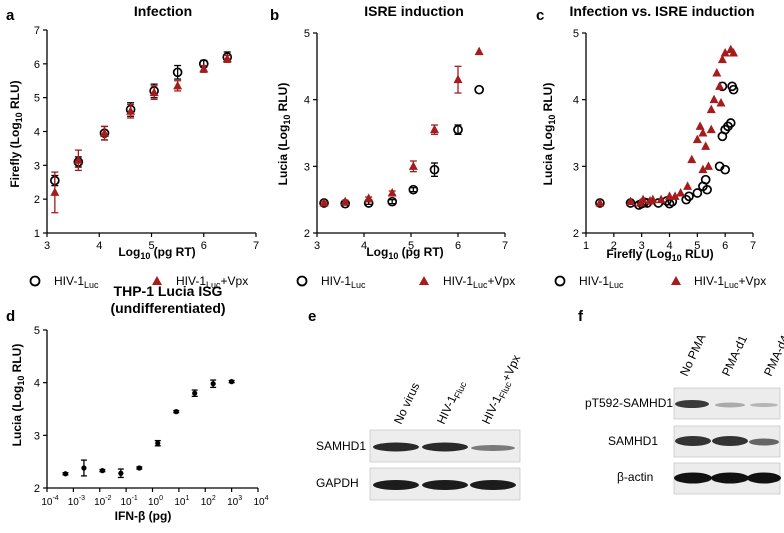 The height and width of the screenshot is (533, 784). What do you see at coordinates (37, 234) in the screenshot?
I see `chart-a-y-tick-label: 1` at bounding box center [37, 234].